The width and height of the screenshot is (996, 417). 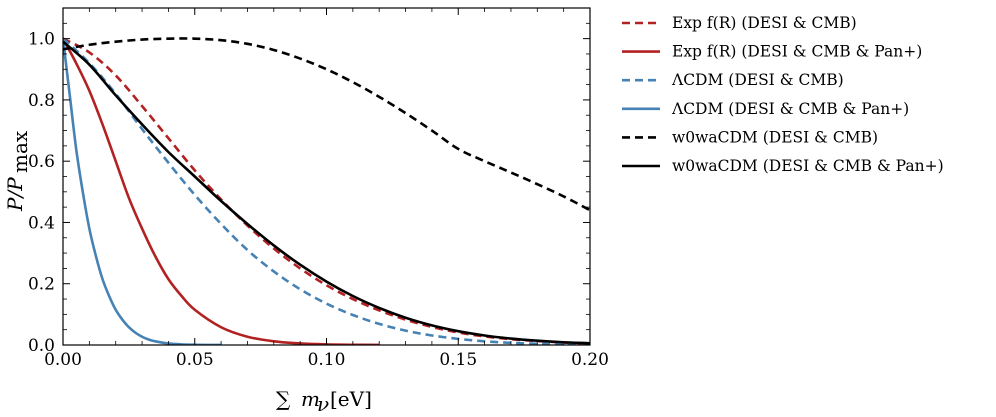 What do you see at coordinates (797, 52) in the screenshot?
I see `legend-label-exp-f-r-desi-cmb-pan: Exp f(R) (DESI & CMB & Pan+)` at bounding box center [797, 52].